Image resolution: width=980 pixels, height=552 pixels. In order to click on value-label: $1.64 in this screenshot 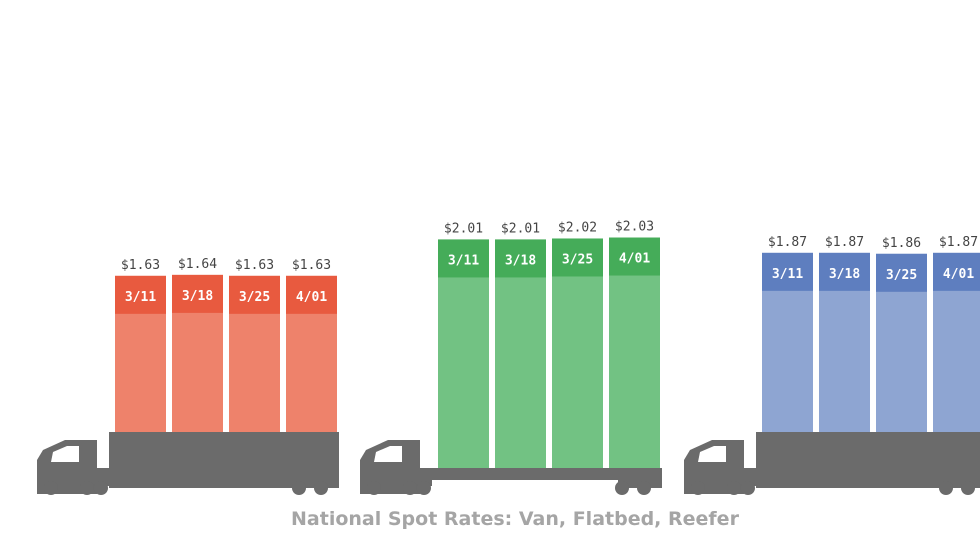, I will do `click(197, 264)`.